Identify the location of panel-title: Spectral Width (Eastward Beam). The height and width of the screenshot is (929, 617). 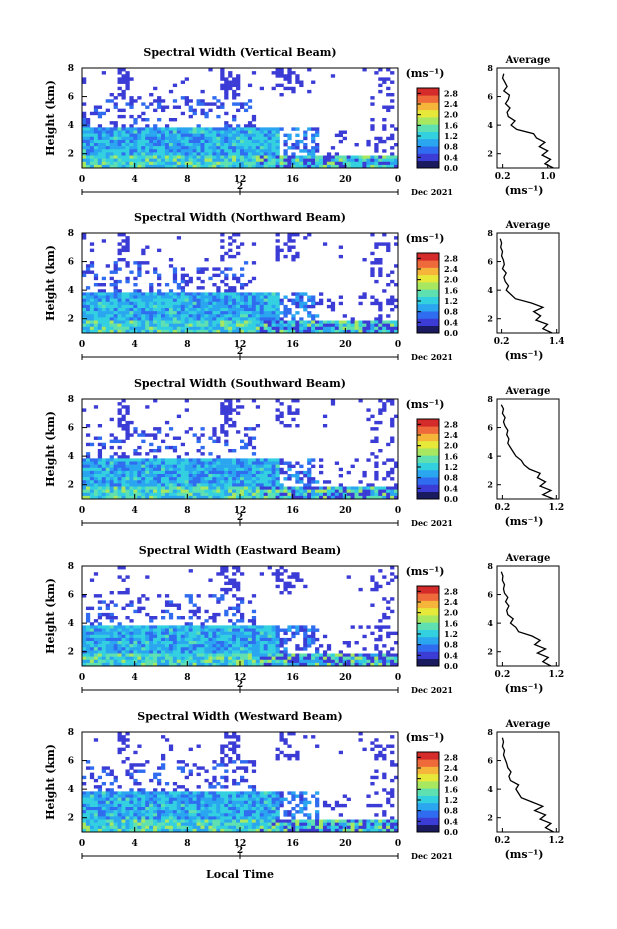
(240, 550).